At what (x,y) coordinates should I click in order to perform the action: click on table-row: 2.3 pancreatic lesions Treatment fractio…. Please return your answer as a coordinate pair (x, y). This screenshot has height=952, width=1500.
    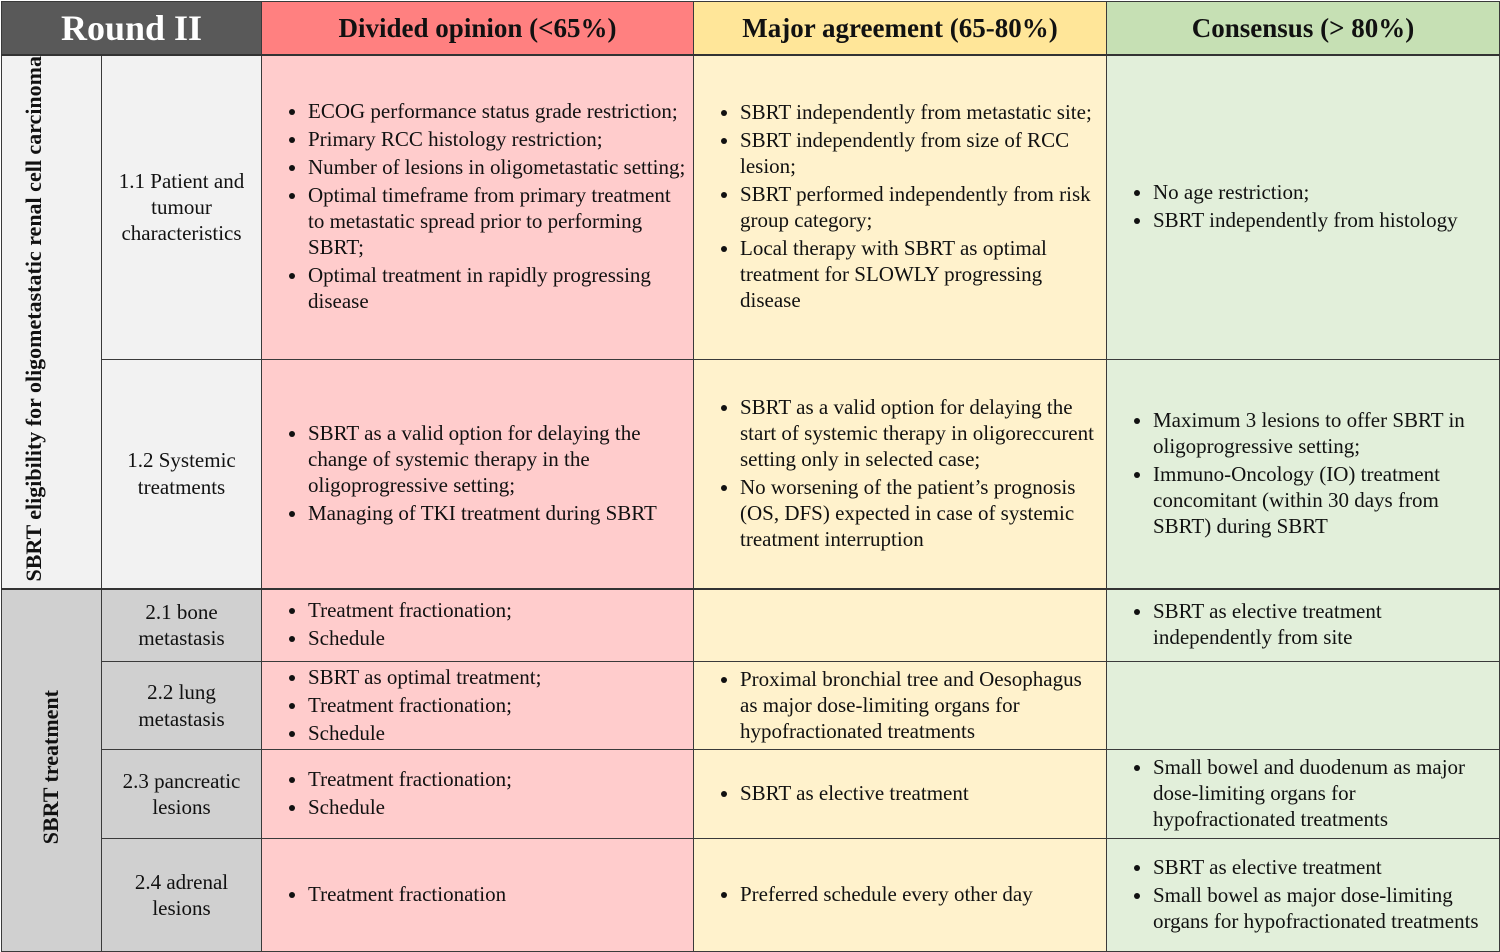
    Looking at the image, I should click on (751, 794).